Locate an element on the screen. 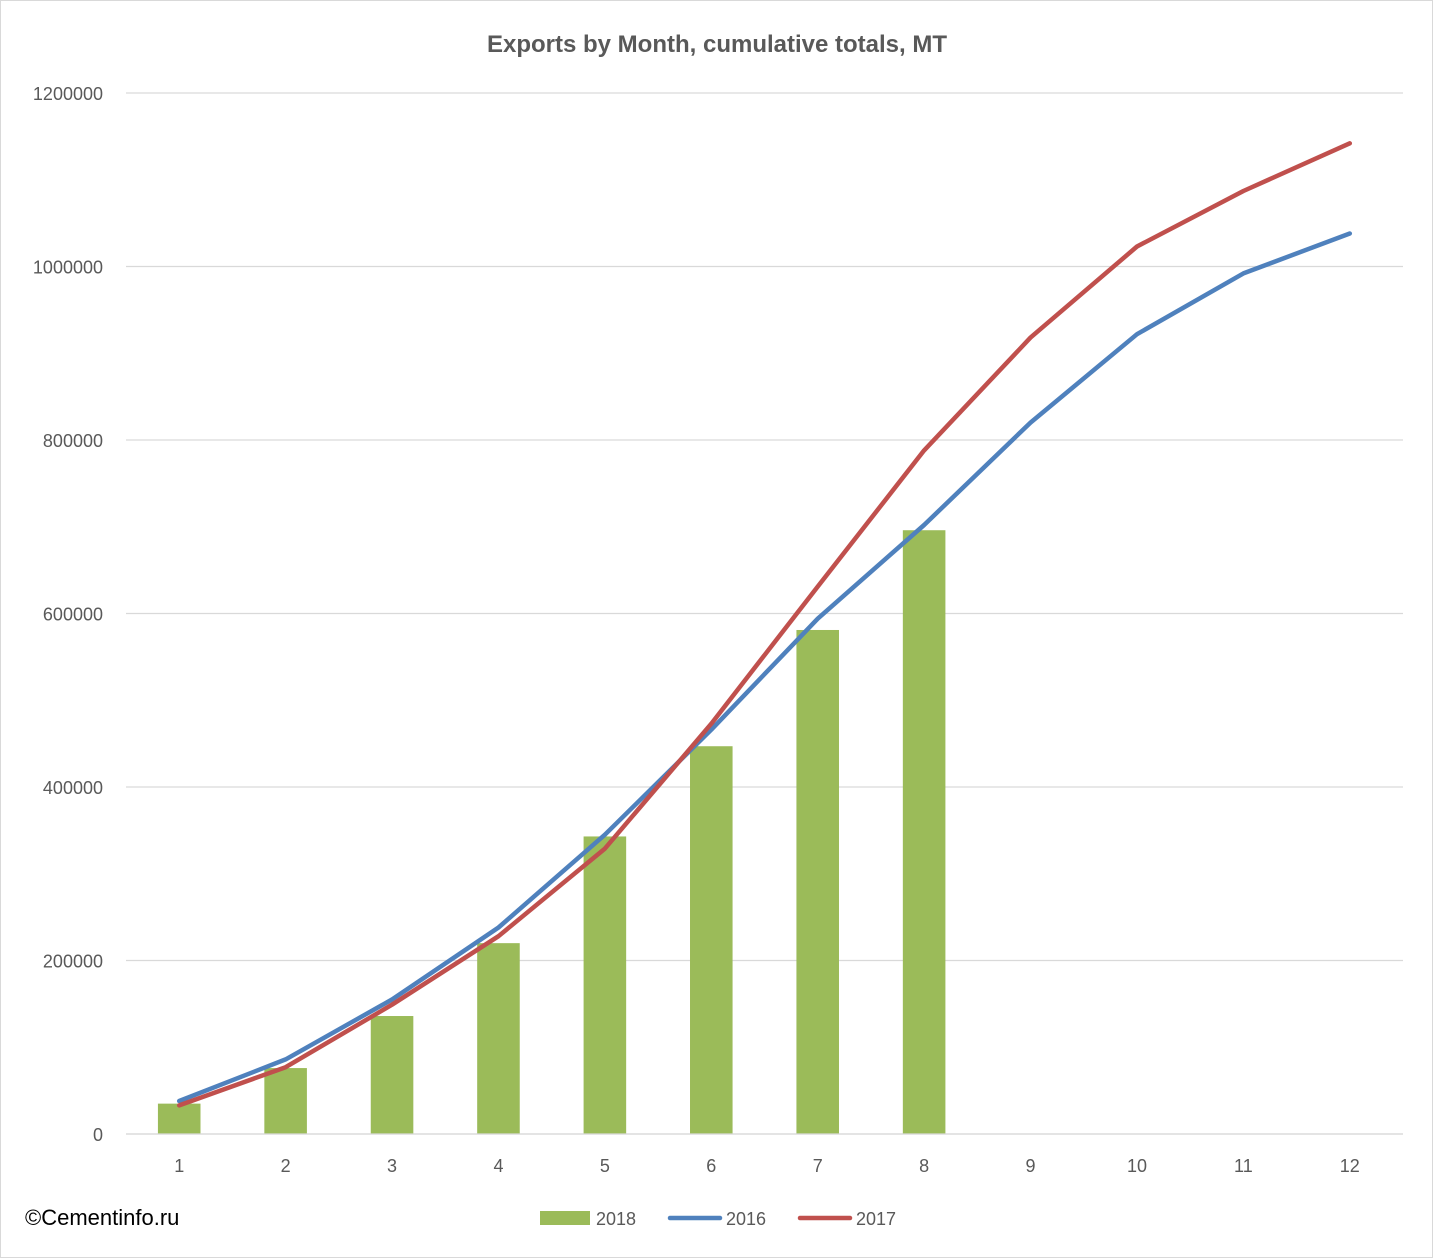  chart-title: Exports by Month, cumulative totals, MT is located at coordinates (717, 44).